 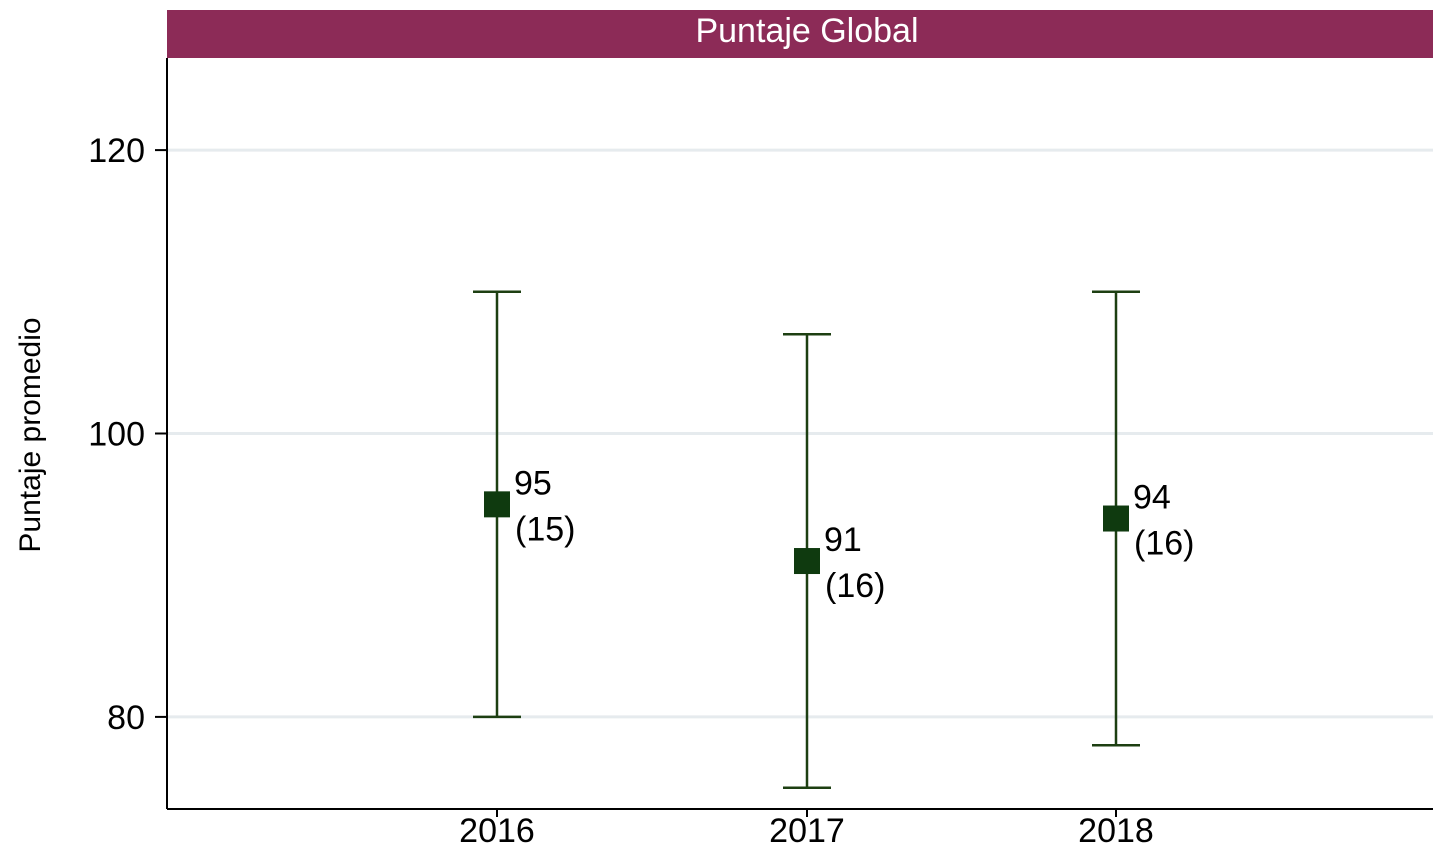 I want to click on x-ticks: 2016 2017 2018, so click(x=806, y=827).